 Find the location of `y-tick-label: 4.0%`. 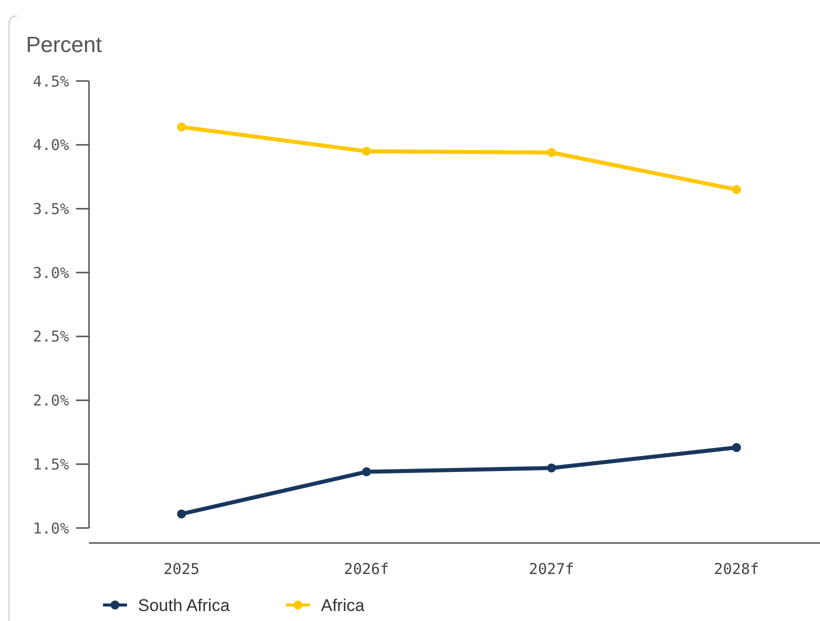

y-tick-label: 4.0% is located at coordinates (50, 145).